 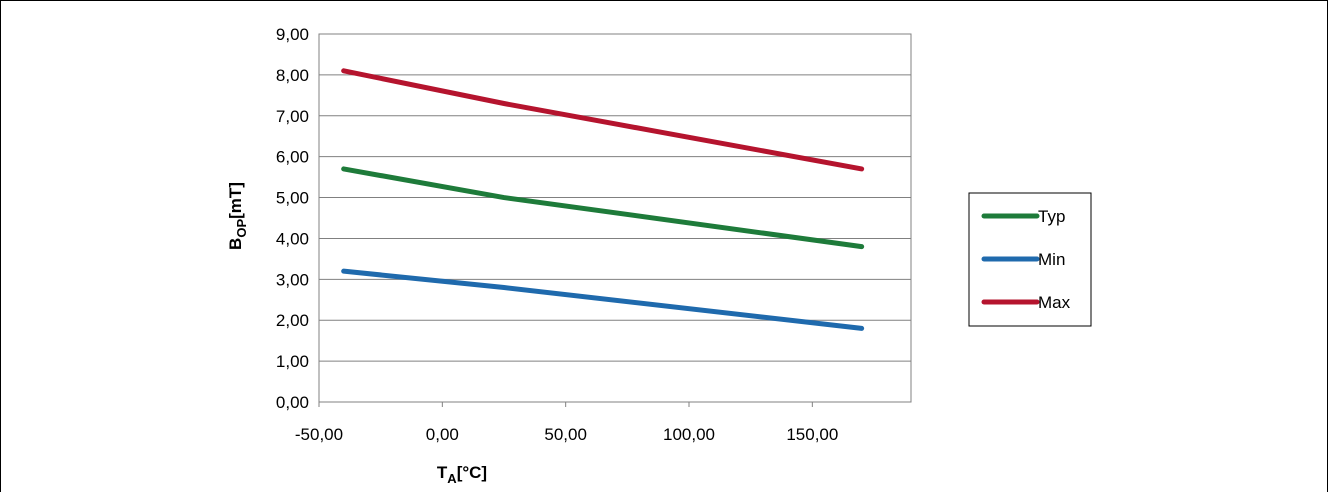 What do you see at coordinates (241, 228) in the screenshot?
I see `y-axis-title-sub: OP` at bounding box center [241, 228].